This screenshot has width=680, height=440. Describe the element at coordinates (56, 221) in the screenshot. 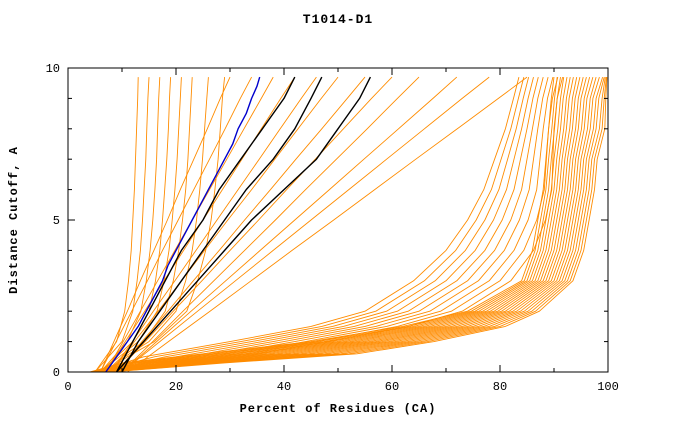

I see `y-tick-label: 5` at that location.